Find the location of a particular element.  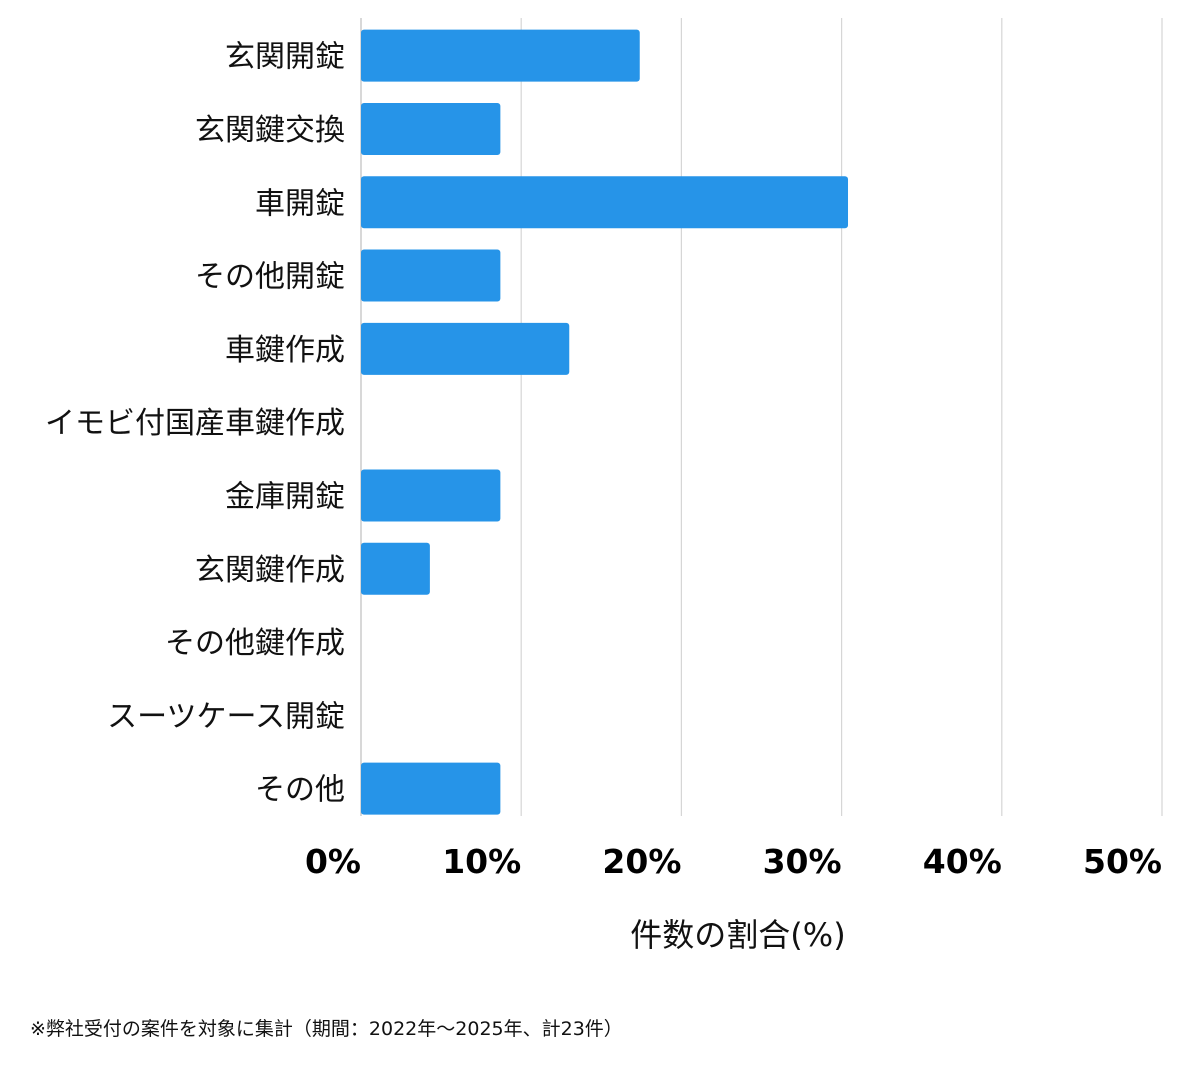

x-tick-label: 30% is located at coordinates (802, 861).